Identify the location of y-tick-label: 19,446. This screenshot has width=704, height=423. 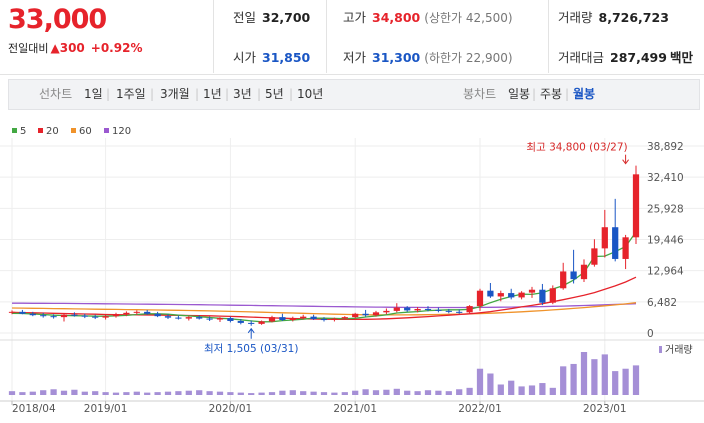
(665, 241).